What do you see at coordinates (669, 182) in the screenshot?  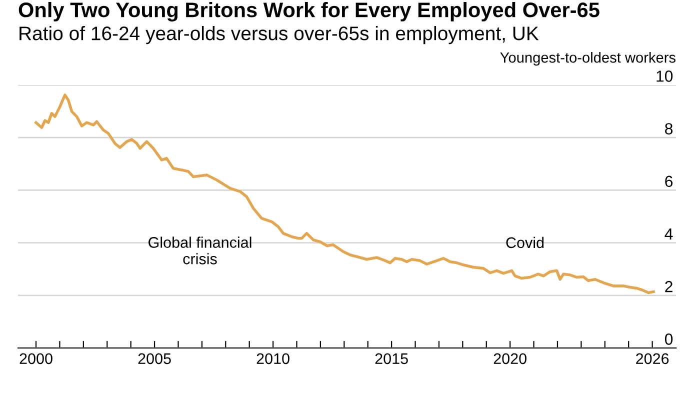 I see `y-tick-label: 6` at bounding box center [669, 182].